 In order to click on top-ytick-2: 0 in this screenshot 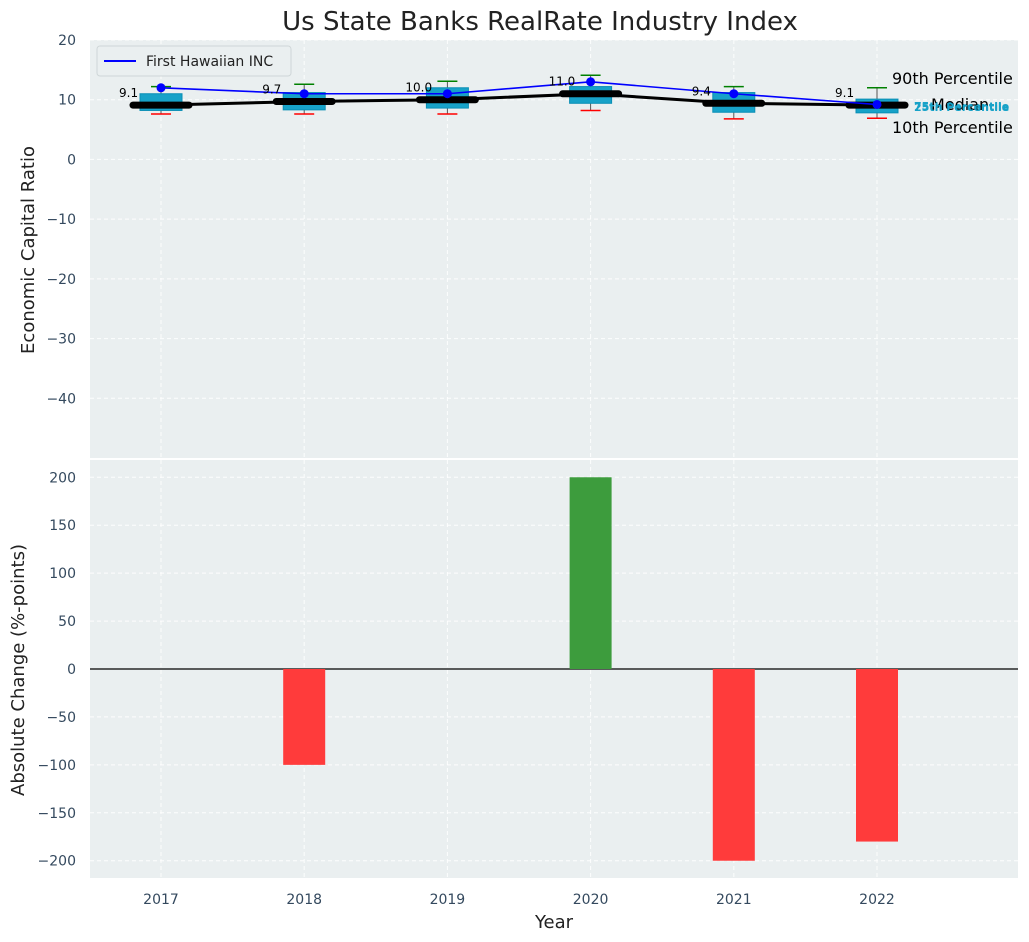, I will do `click(71, 160)`.